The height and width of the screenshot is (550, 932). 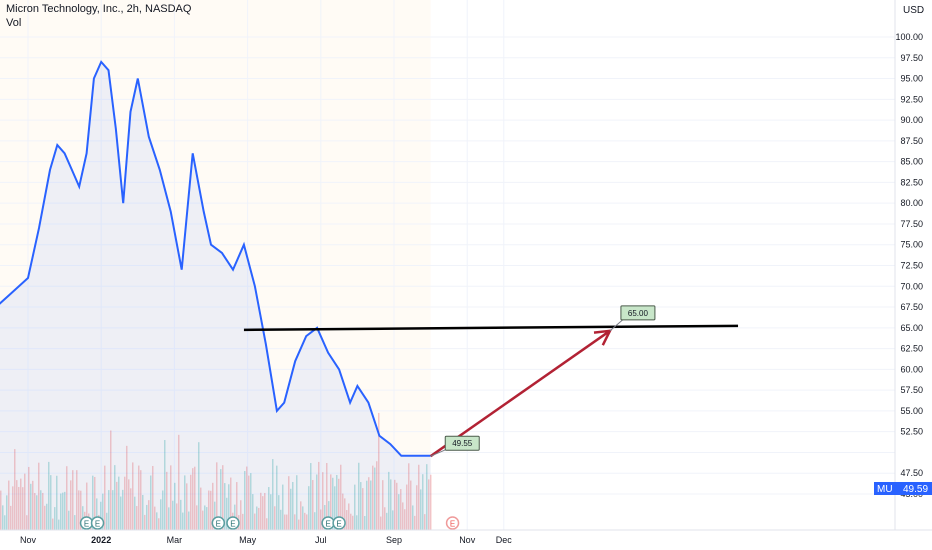 I want to click on chart-title: Micron Technology, Inc., 2h, NASDAQ, so click(x=99, y=9).